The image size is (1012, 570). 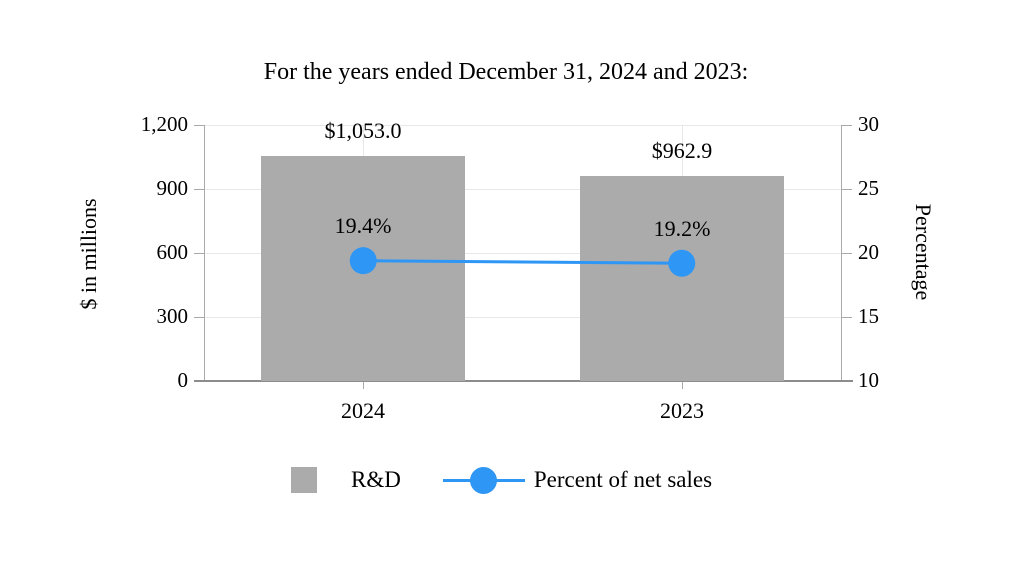 I want to click on left-axis-tick-label: 0, so click(x=183, y=380).